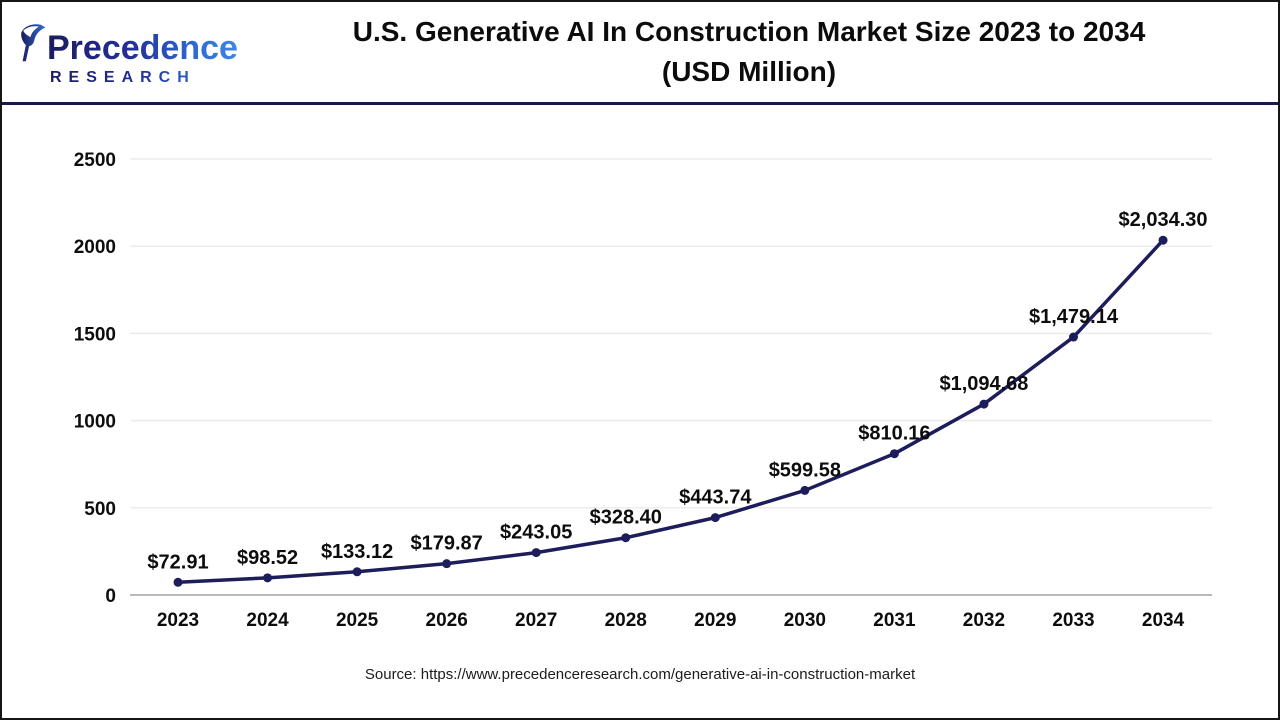  What do you see at coordinates (894, 620) in the screenshot?
I see `x-tick-label: 2031` at bounding box center [894, 620].